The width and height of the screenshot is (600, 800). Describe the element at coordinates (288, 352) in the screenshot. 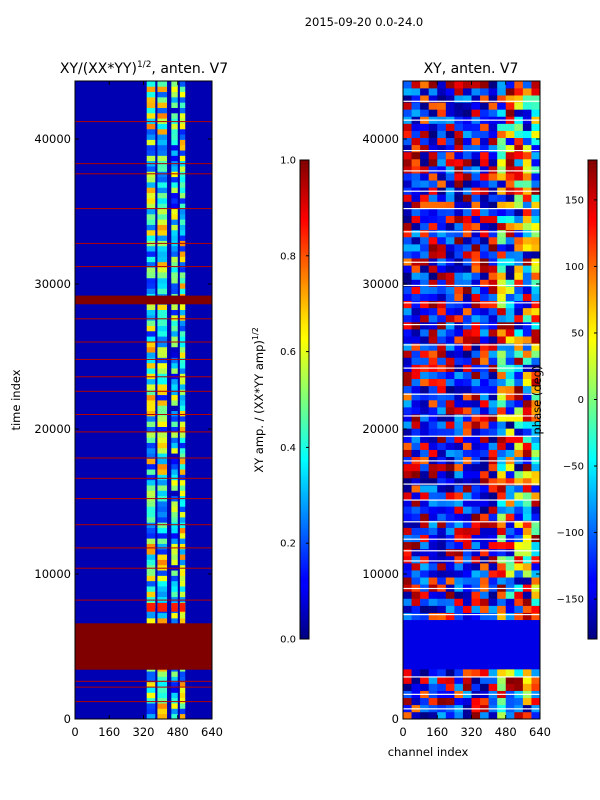

I see `colorbar-tick-label: 0.6` at that location.